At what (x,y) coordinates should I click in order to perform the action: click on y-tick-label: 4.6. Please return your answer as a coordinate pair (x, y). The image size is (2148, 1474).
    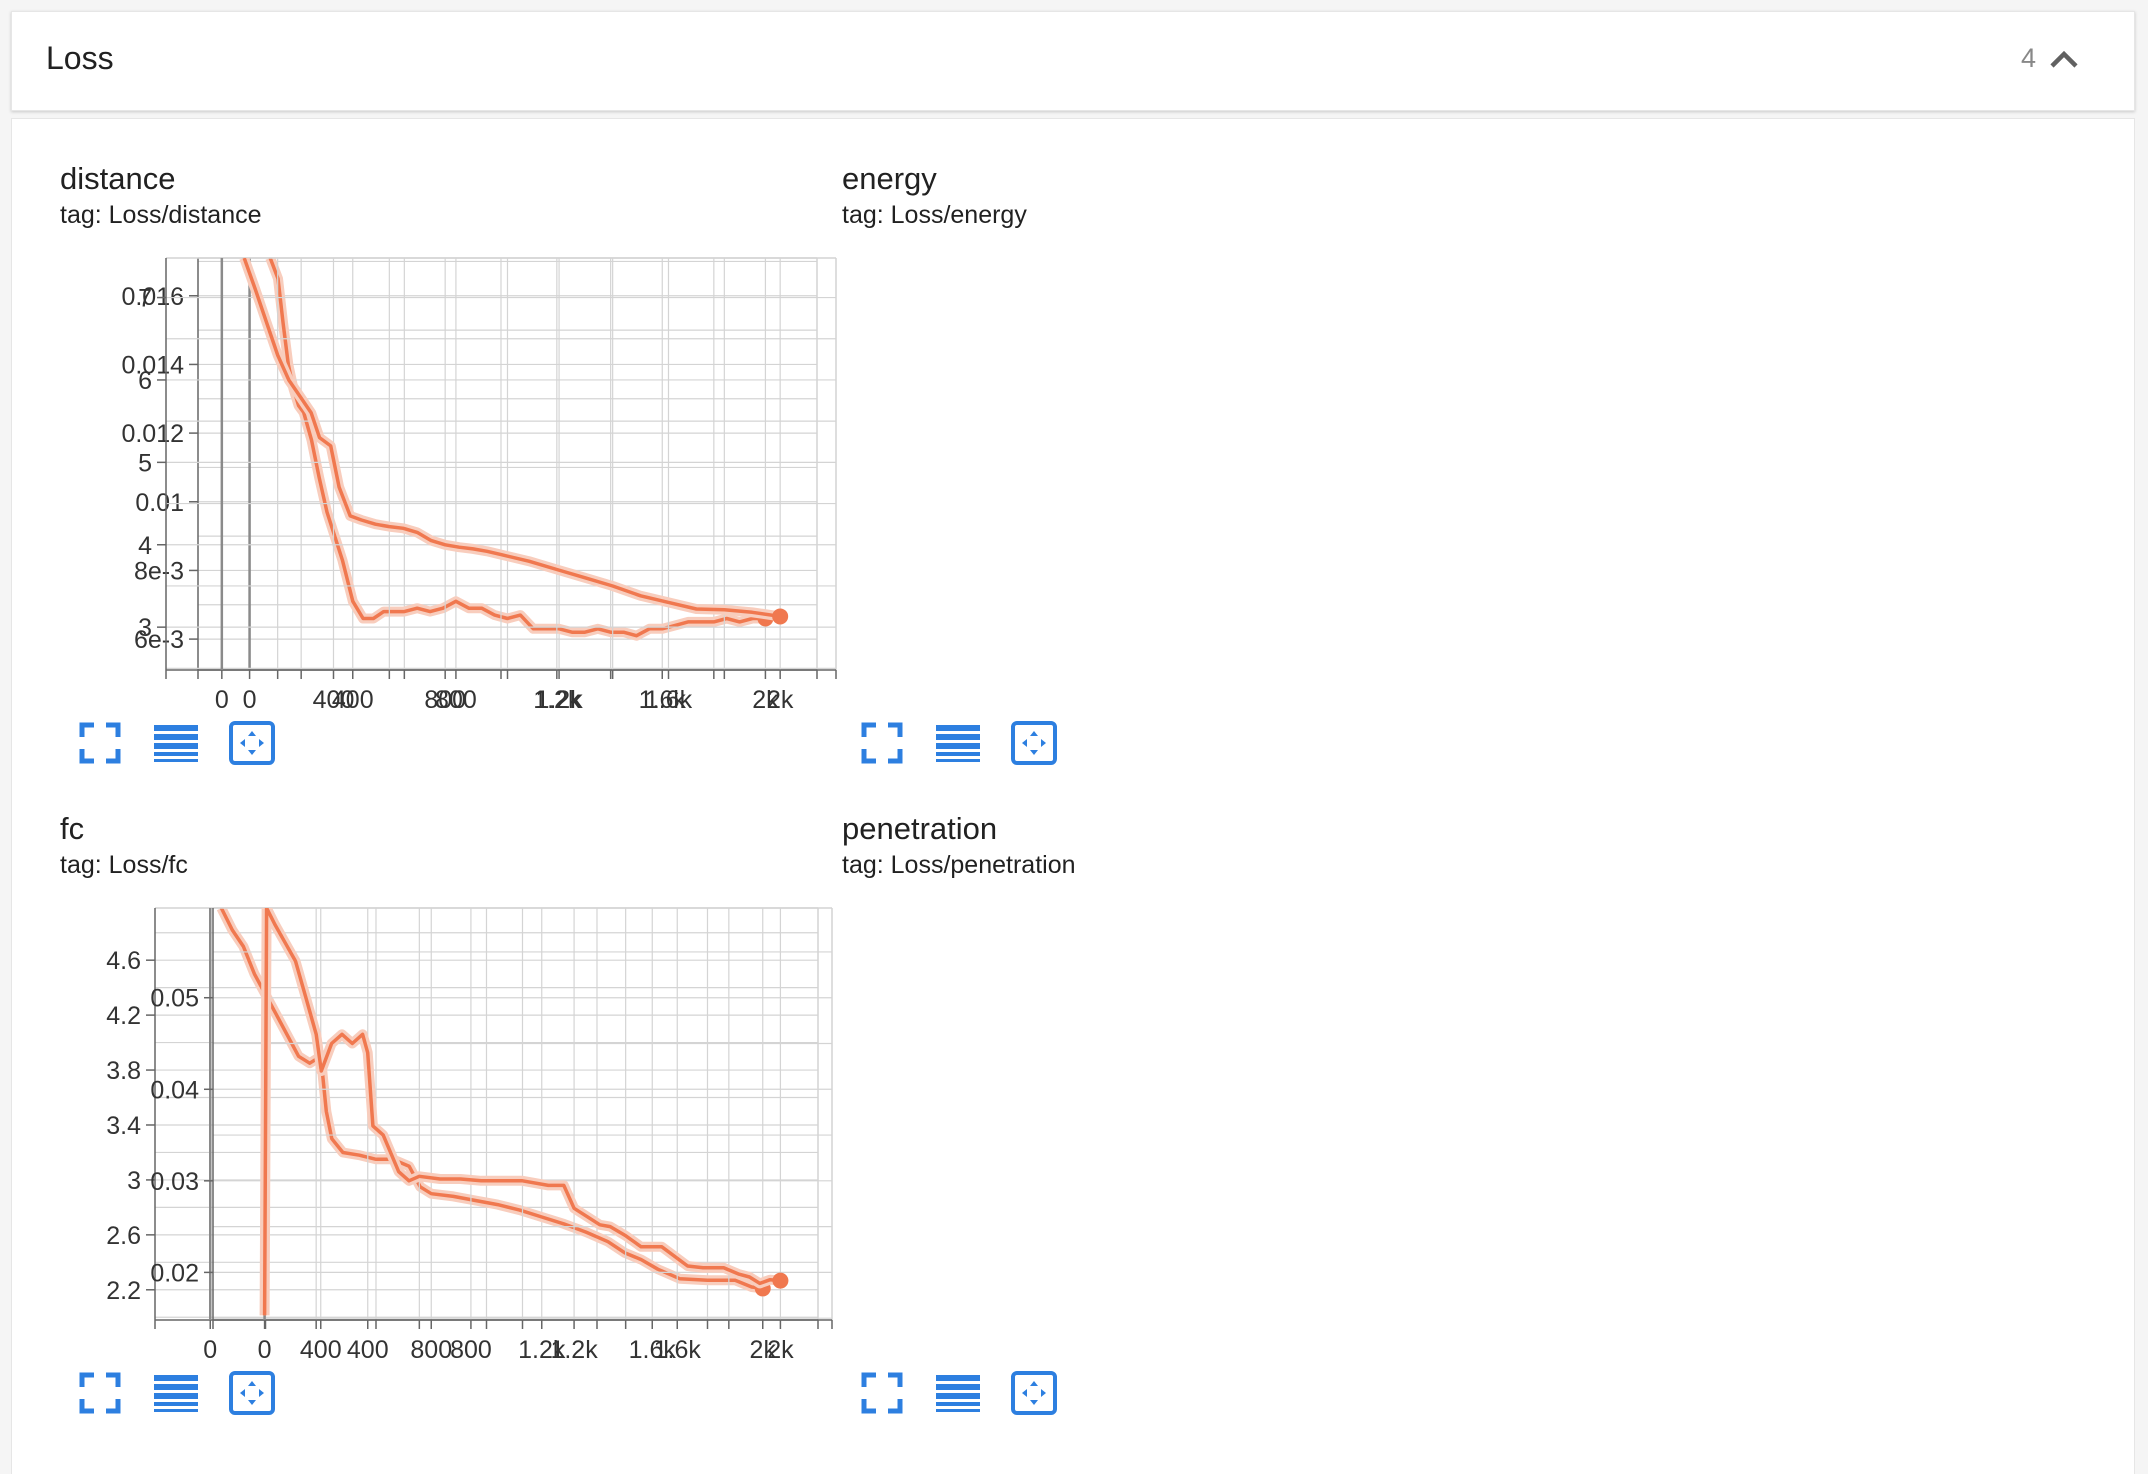
    Looking at the image, I should click on (123, 961).